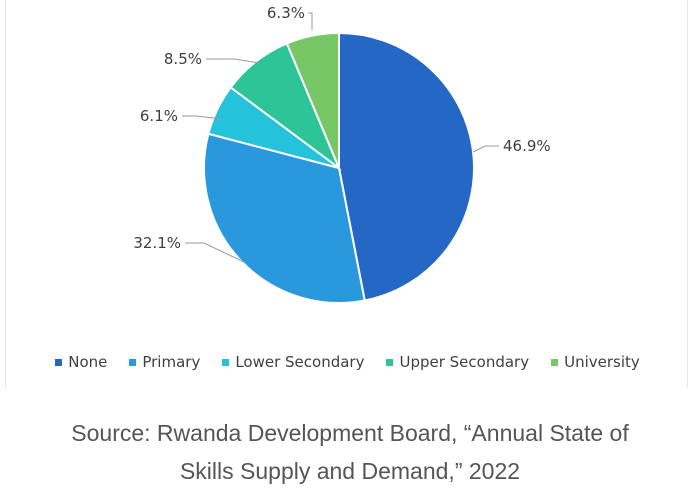 Image resolution: width=700 pixels, height=501 pixels. Describe the element at coordinates (202, 117) in the screenshot. I see `leader-line-lower-secondary` at that location.